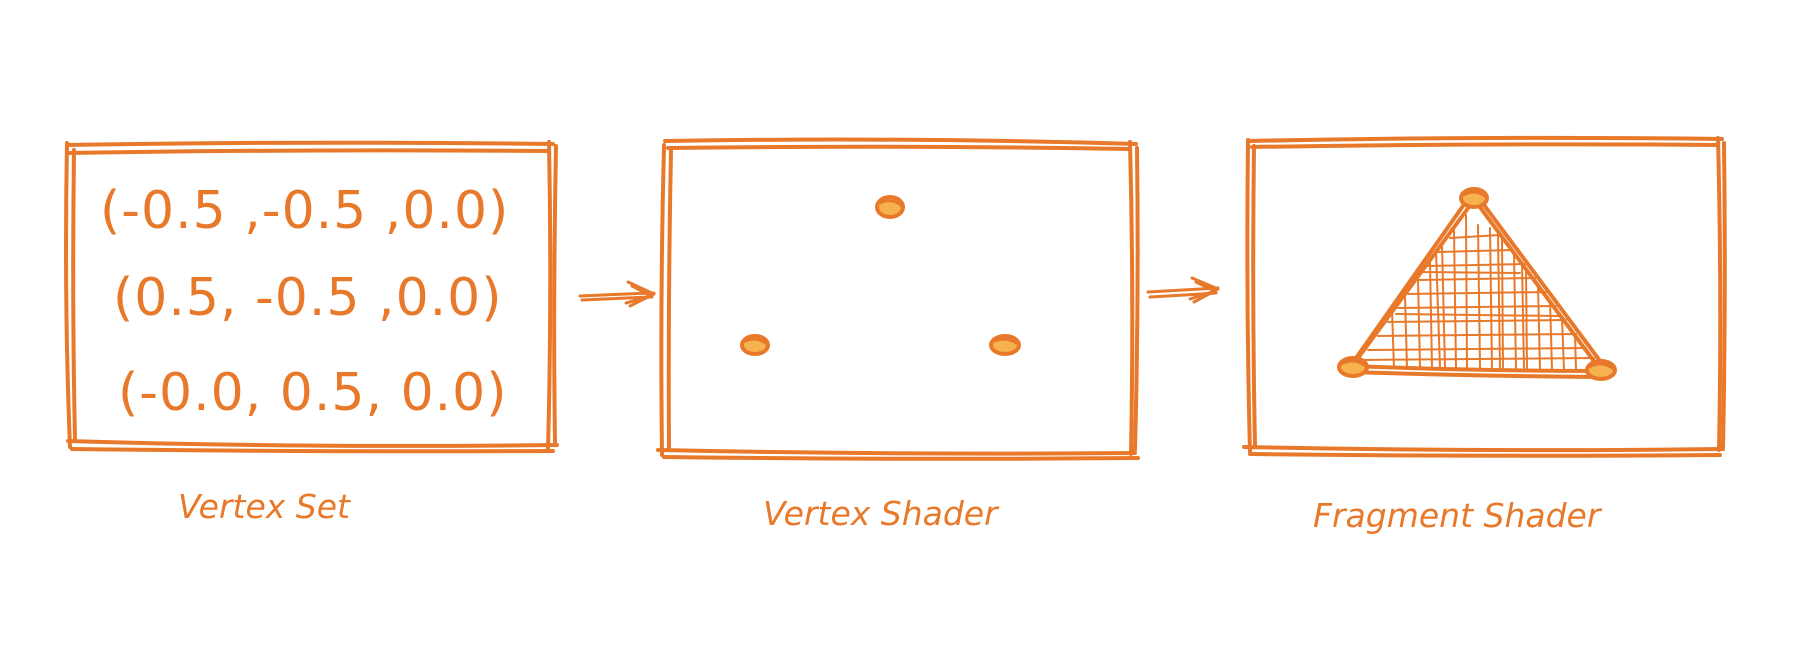 Image resolution: width=1812 pixels, height=664 pixels. What do you see at coordinates (881, 513) in the screenshot?
I see `vertex-shader-caption: Vertex Shader` at bounding box center [881, 513].